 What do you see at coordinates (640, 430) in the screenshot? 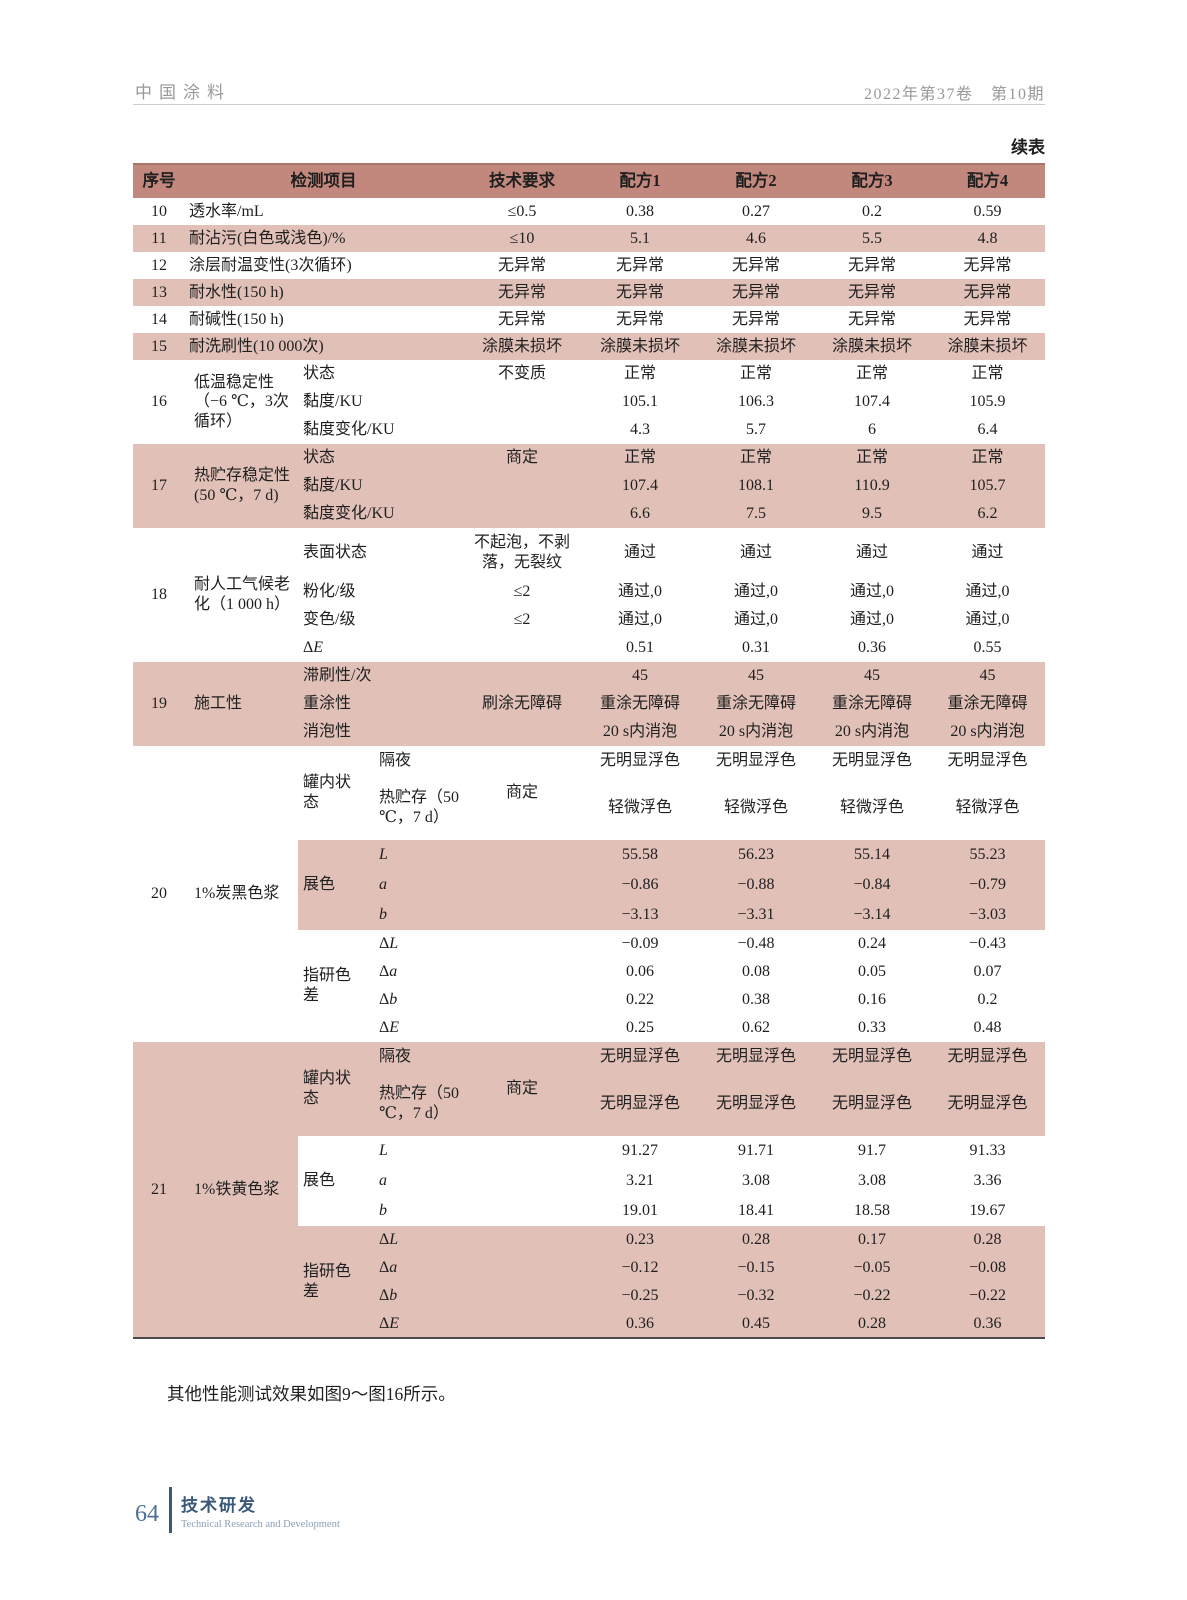
I see `value-cell: 4.3` at bounding box center [640, 430].